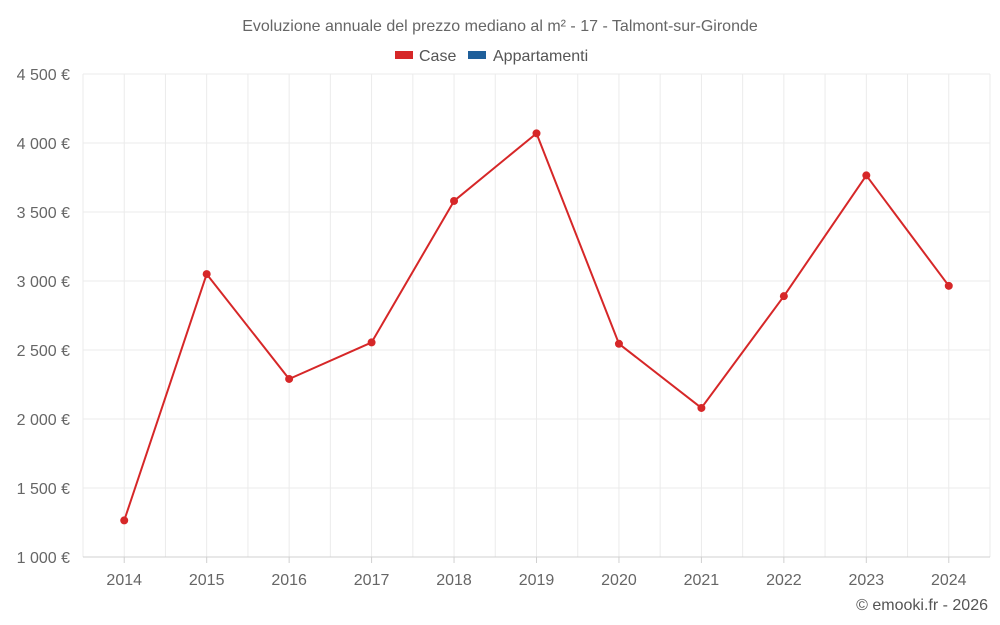 This screenshot has height=625, width=1000. What do you see at coordinates (43, 420) in the screenshot?
I see `y-tick-label: 2 000 €` at bounding box center [43, 420].